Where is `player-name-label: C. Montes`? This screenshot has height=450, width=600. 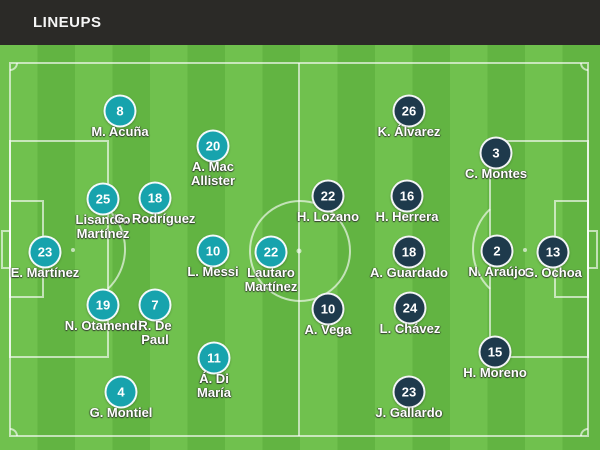
player-name-label: C. Montes is located at coordinates (496, 173).